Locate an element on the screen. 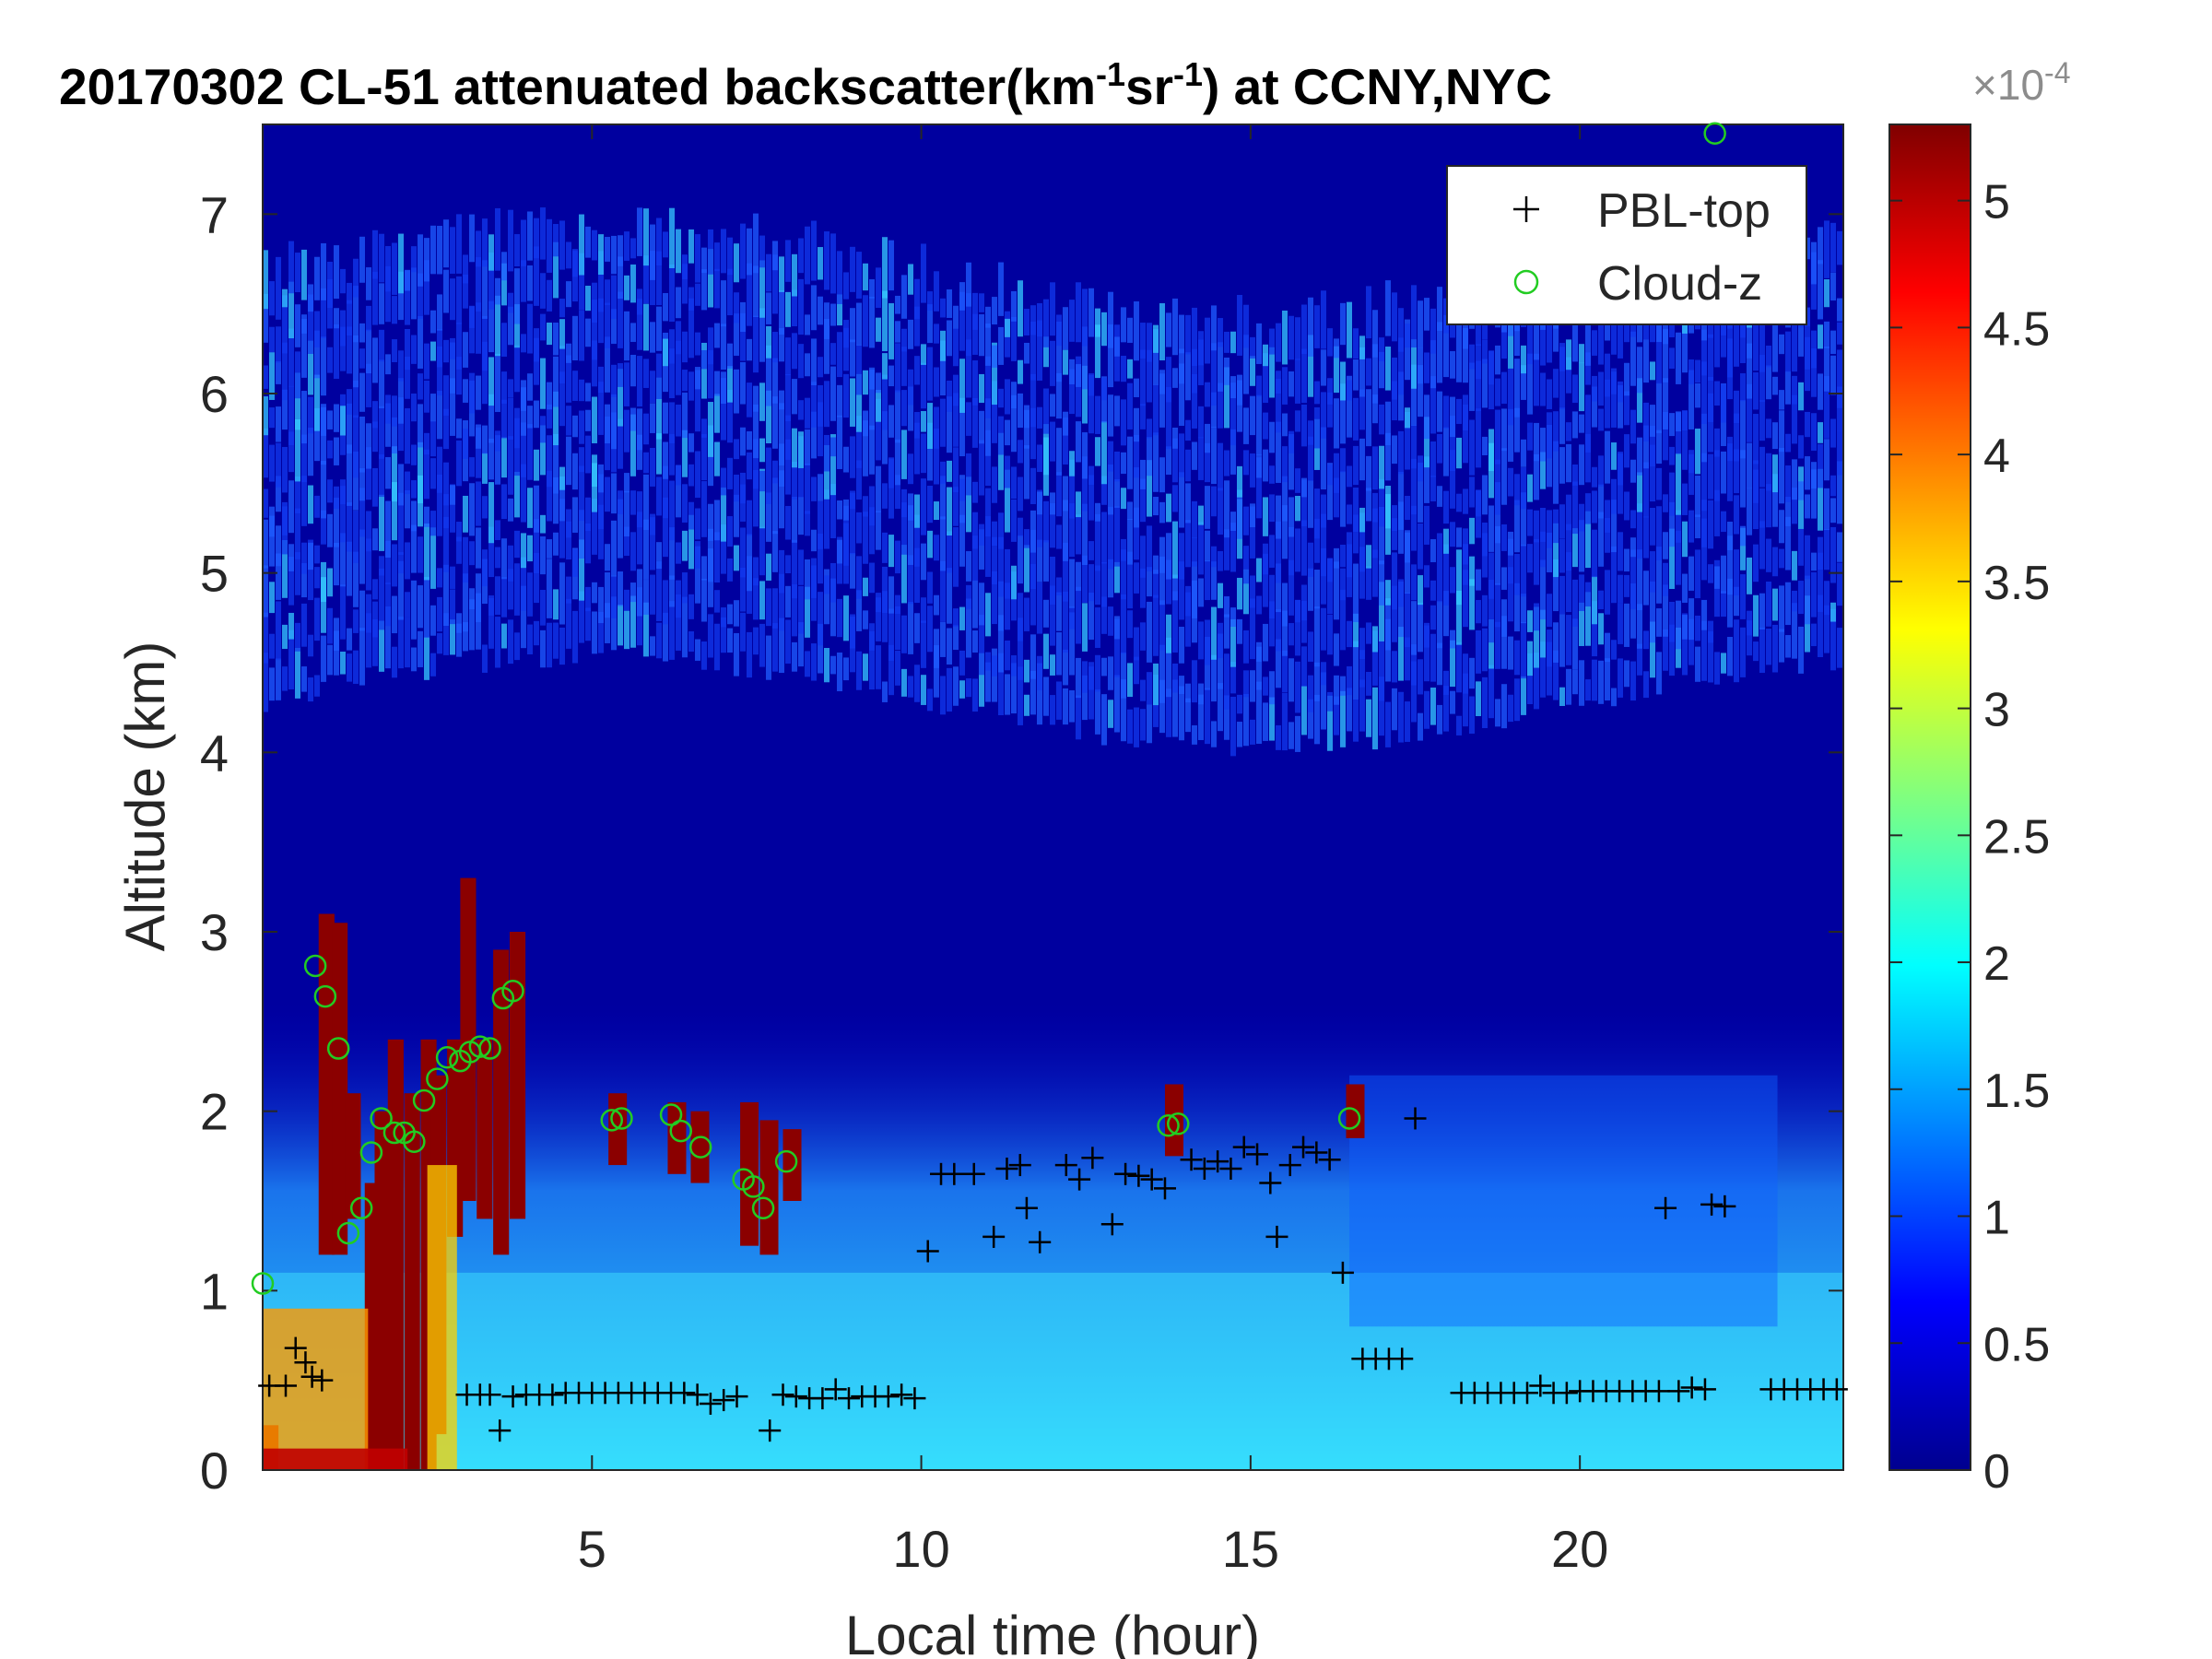 This screenshot has width=2212, height=1659. y-axis-label: Altitude (km) is located at coordinates (145, 796).